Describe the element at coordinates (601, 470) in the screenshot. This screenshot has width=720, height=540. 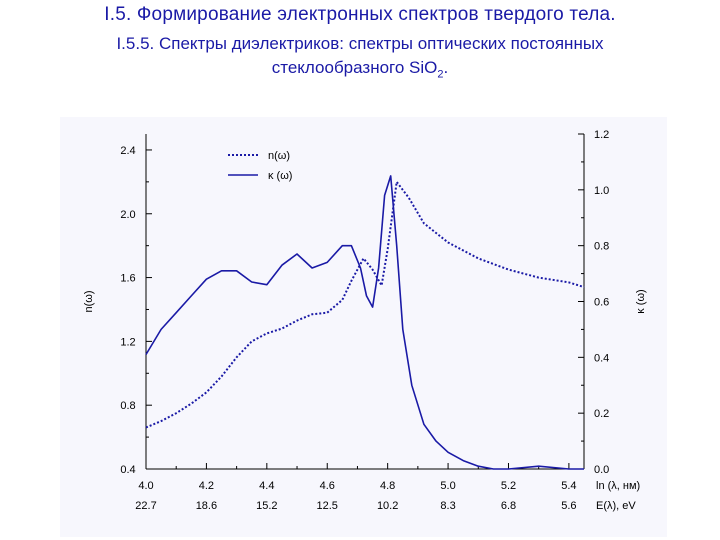
I see `right-y-tick-label: 0.0` at that location.